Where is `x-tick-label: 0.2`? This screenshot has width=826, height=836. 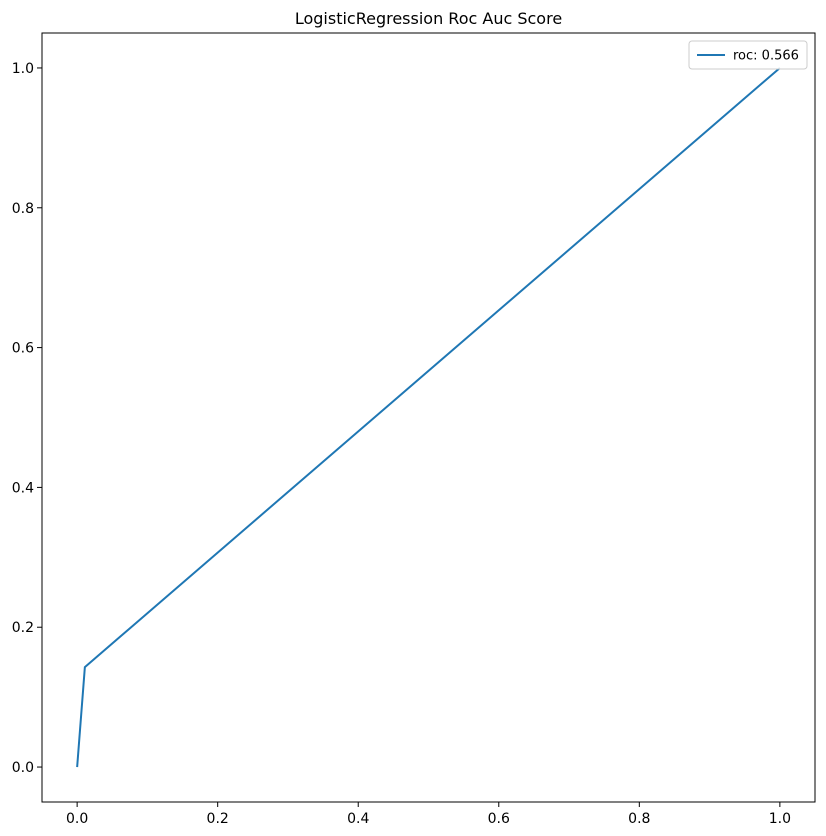 x-tick-label: 0.2 is located at coordinates (218, 819).